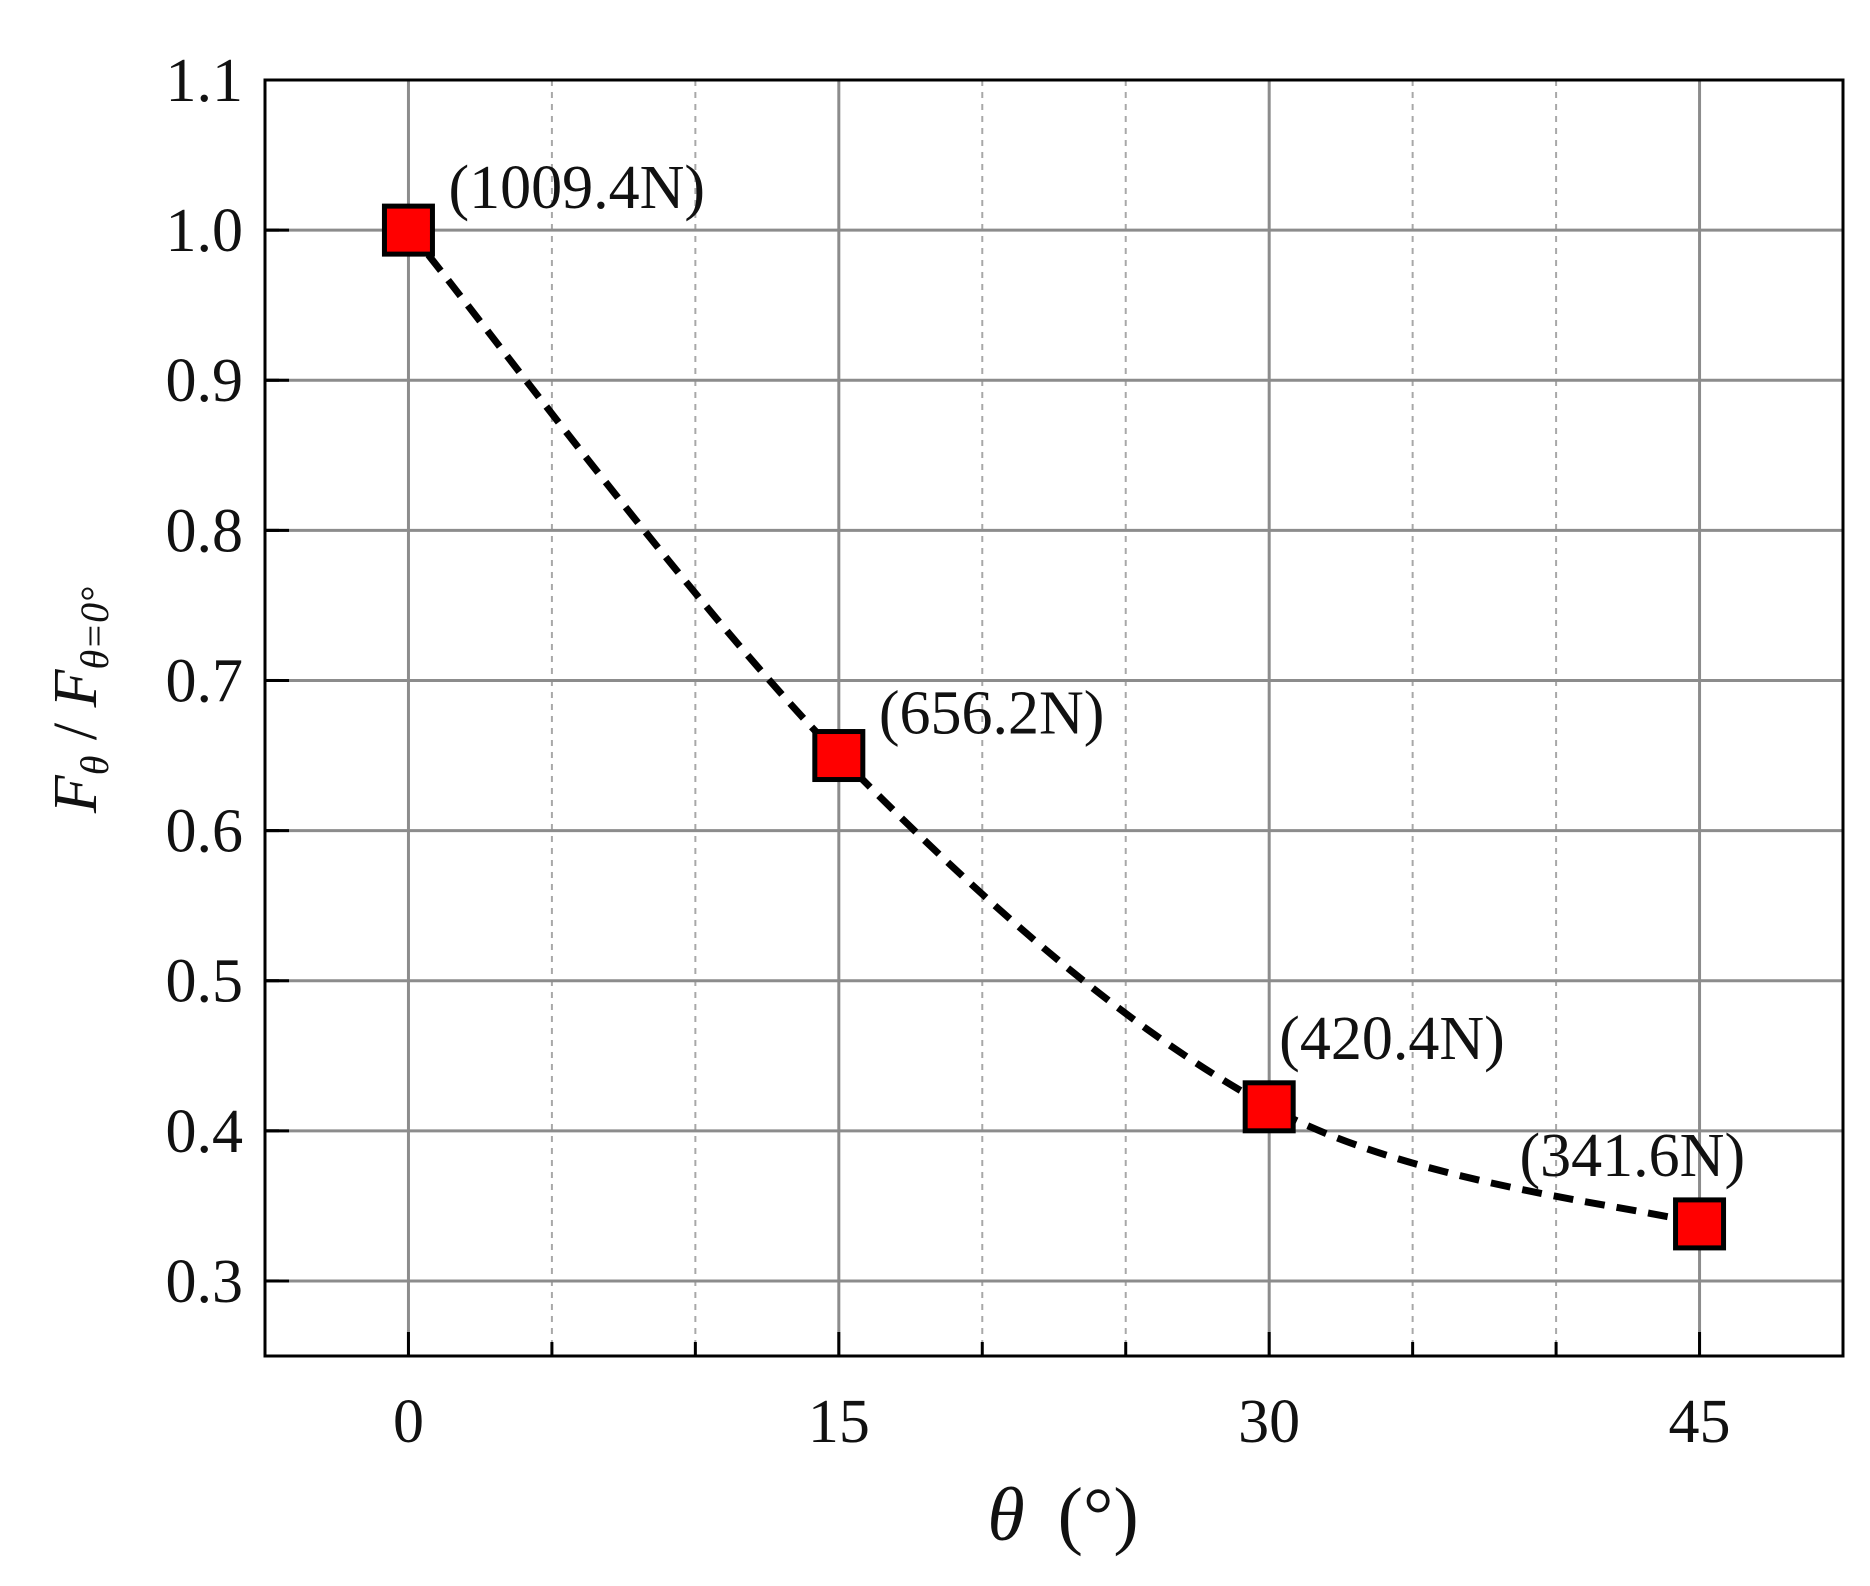 The width and height of the screenshot is (1870, 1586). What do you see at coordinates (1392, 1039) in the screenshot?
I see `data-point-label: (420.4N)` at bounding box center [1392, 1039].